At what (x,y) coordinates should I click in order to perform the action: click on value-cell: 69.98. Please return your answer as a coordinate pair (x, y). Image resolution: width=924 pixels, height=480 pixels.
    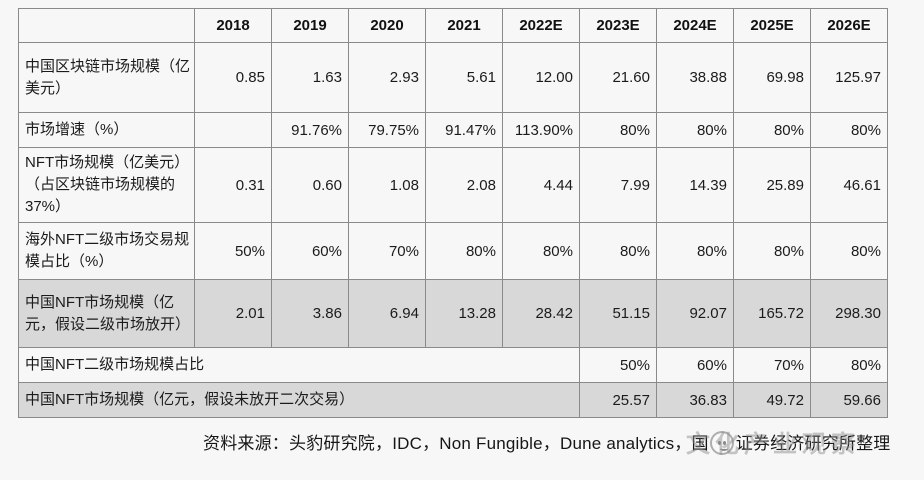
    Looking at the image, I should click on (772, 77).